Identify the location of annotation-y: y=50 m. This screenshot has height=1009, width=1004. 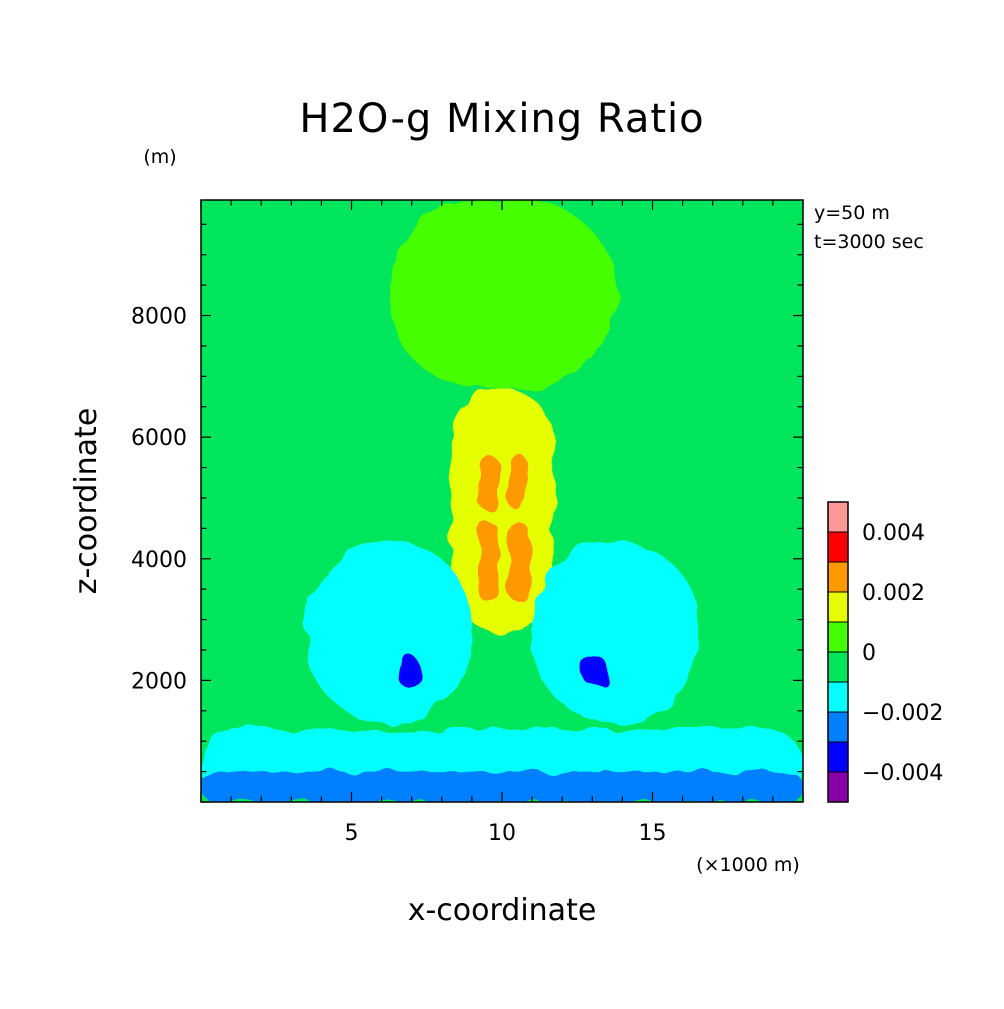
(852, 213).